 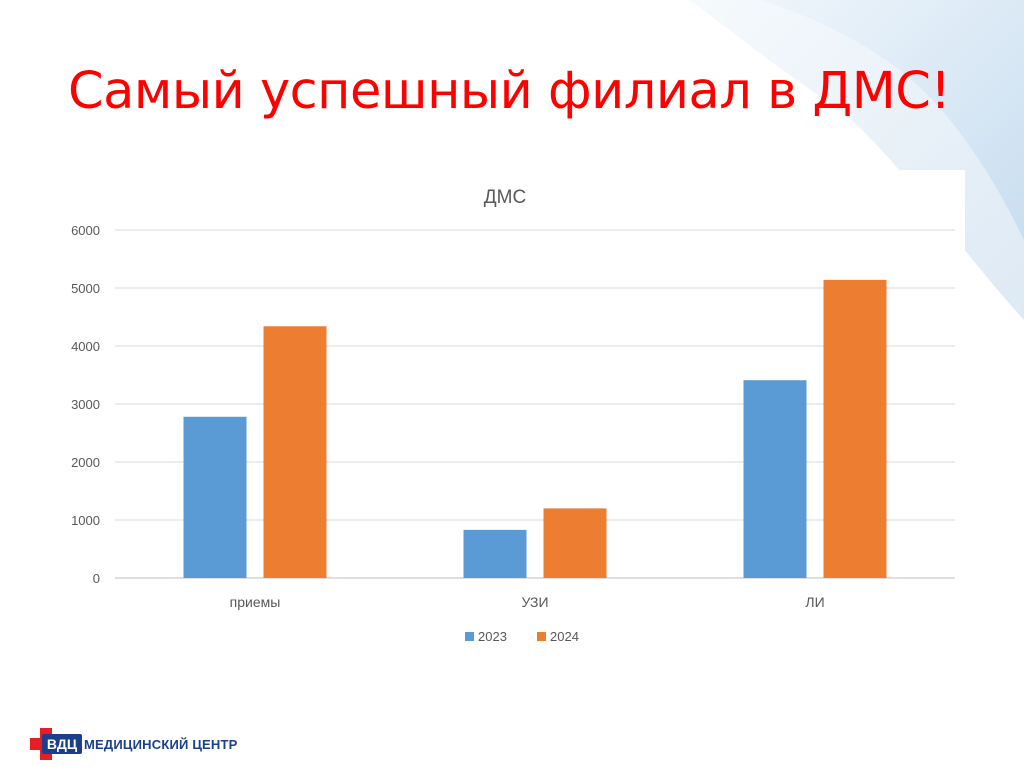 What do you see at coordinates (541, 636) in the screenshot?
I see `legend-swatch-2024` at bounding box center [541, 636].